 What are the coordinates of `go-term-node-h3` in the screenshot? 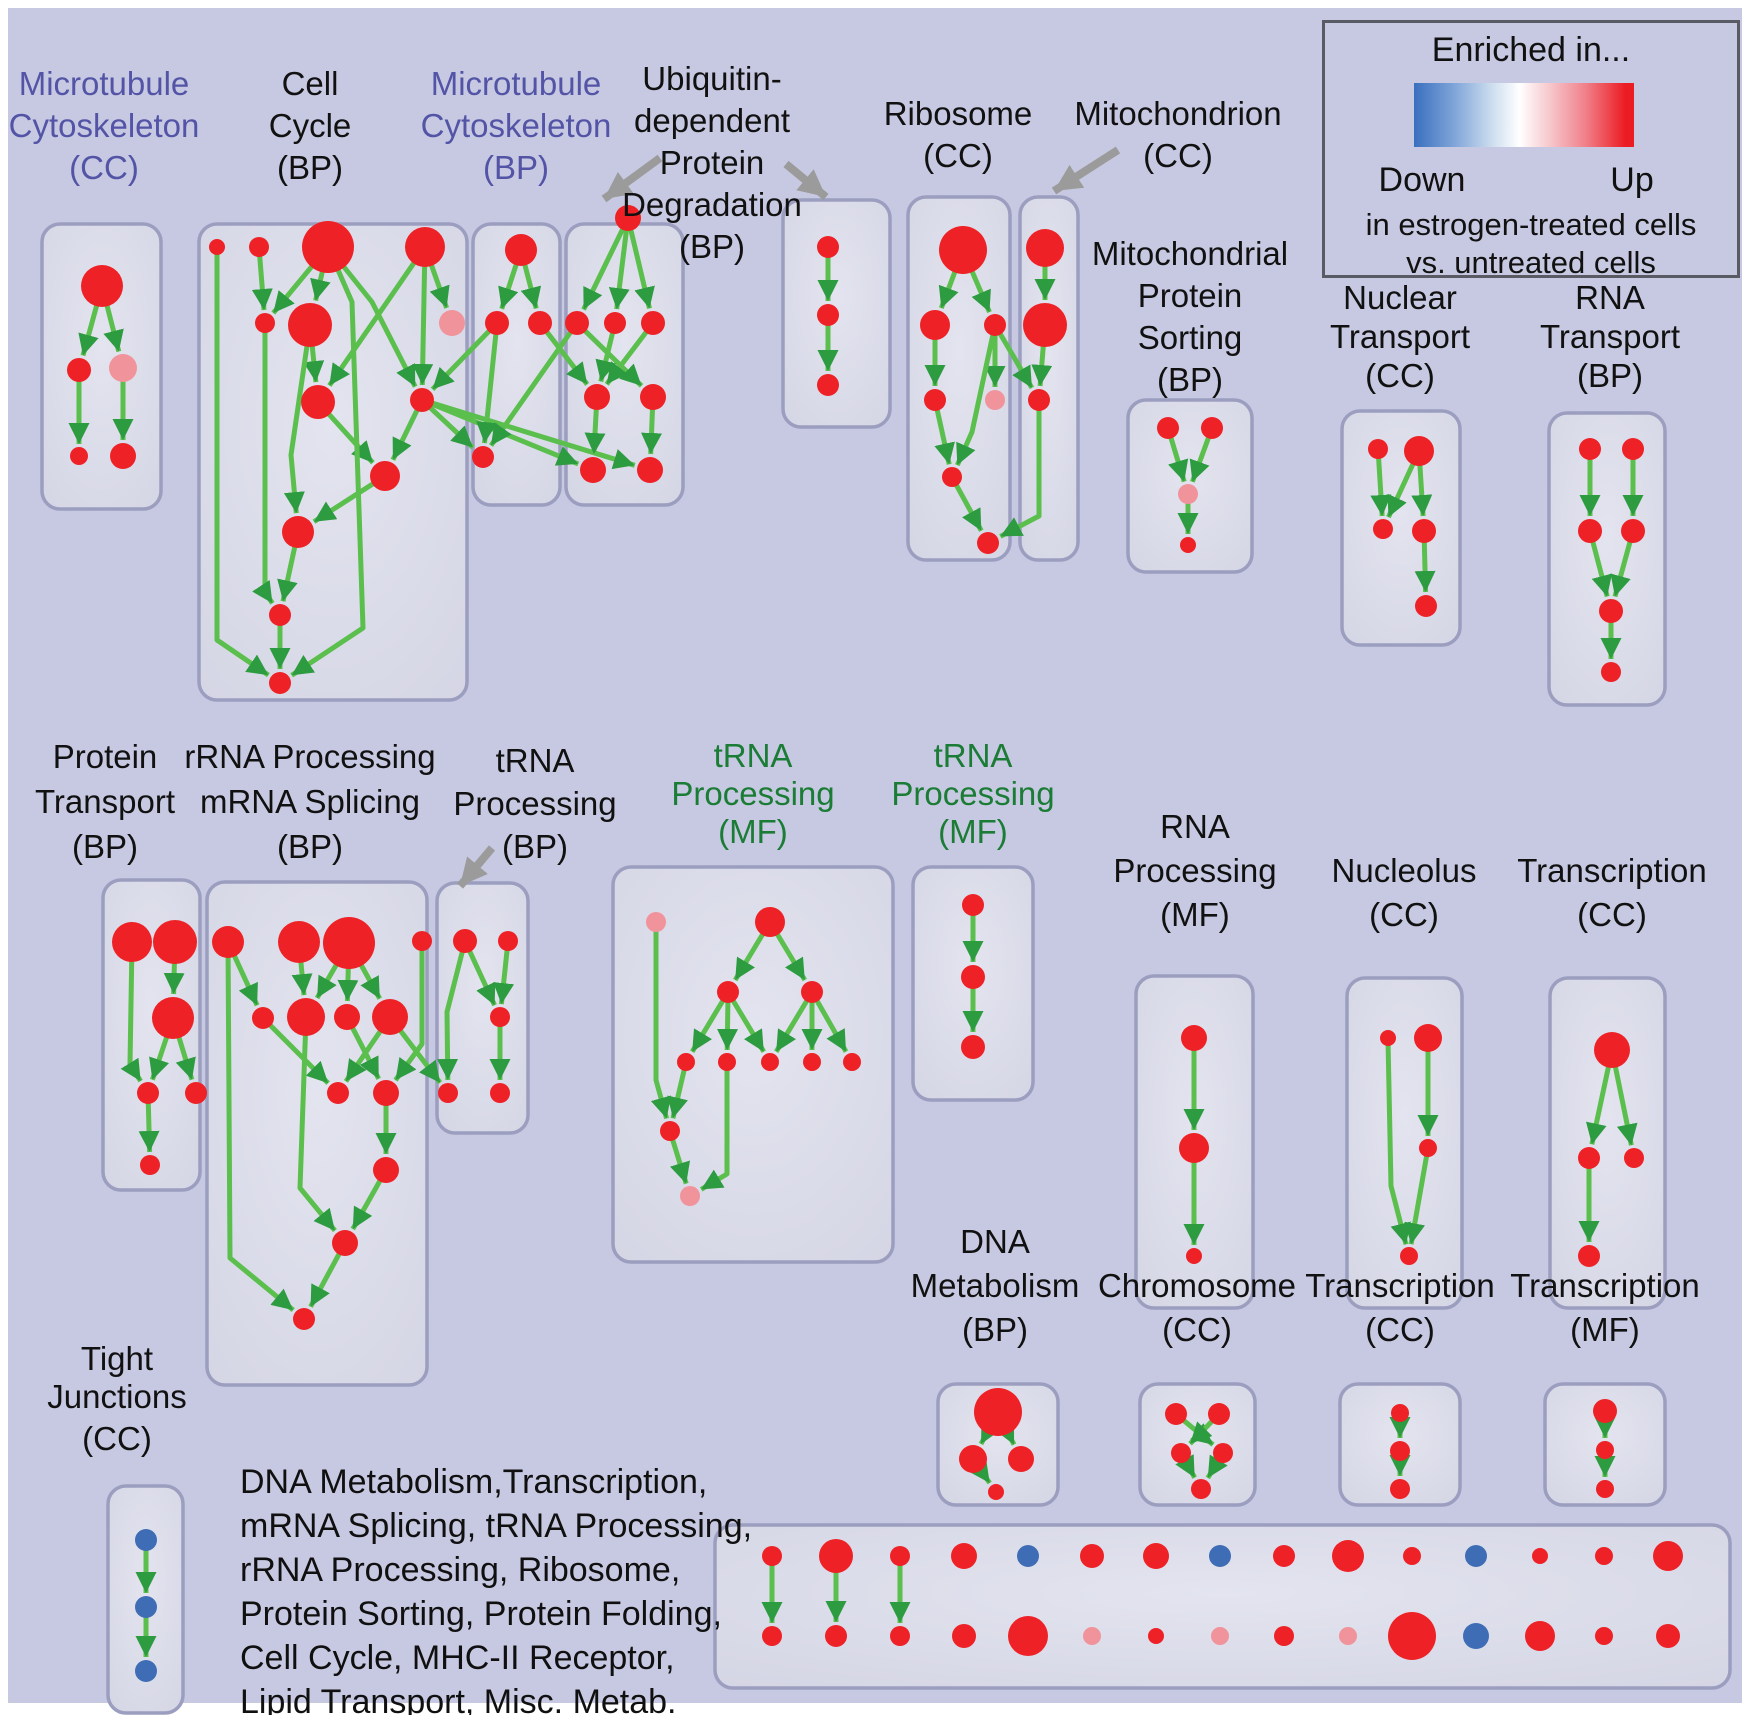 It's located at (1383, 529).